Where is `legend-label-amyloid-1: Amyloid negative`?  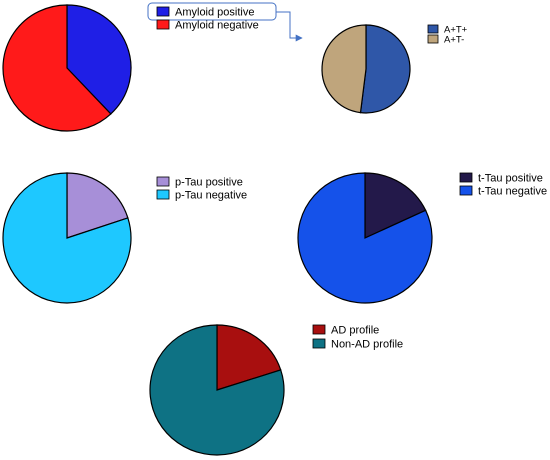
legend-label-amyloid-1: Amyloid negative is located at coordinates (217, 26).